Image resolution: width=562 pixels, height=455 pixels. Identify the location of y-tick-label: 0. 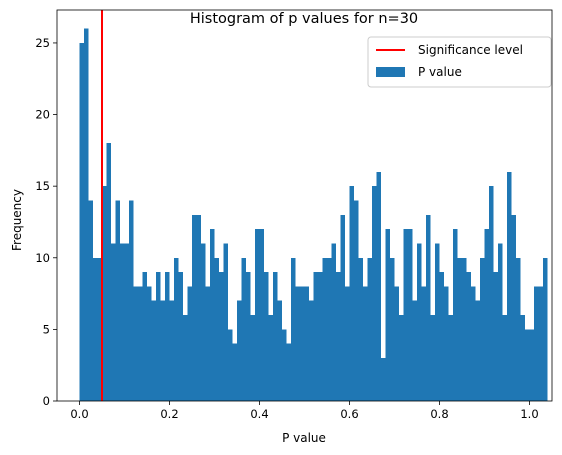
(46, 401).